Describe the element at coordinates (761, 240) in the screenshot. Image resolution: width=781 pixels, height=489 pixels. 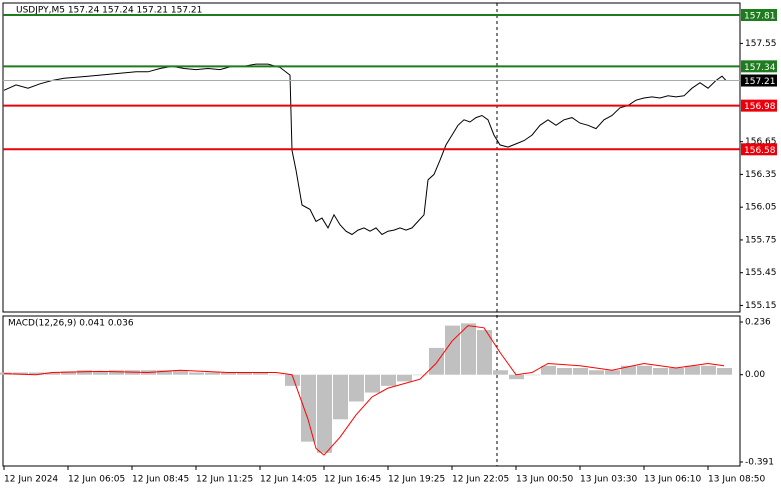
I see `y-tick-label: 155.75` at that location.